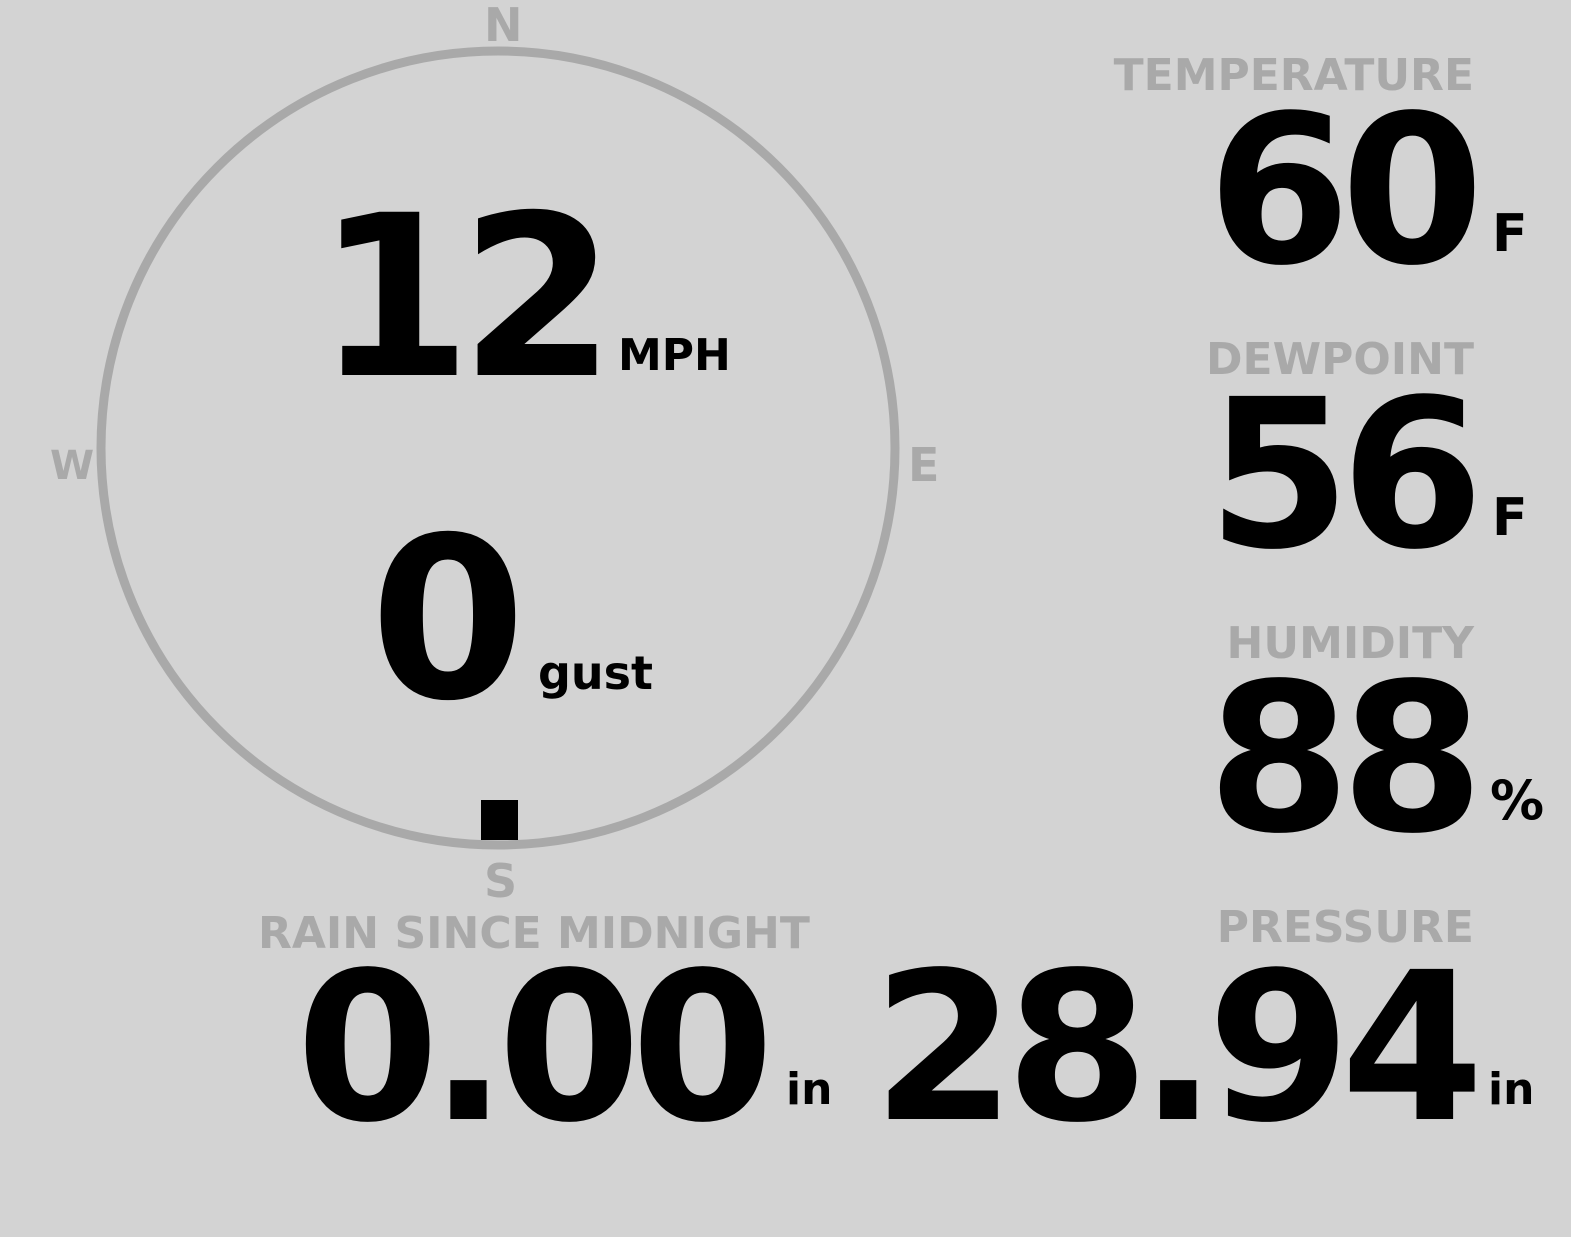 This screenshot has width=1571, height=1237. Describe the element at coordinates (1510, 518) in the screenshot. I see `dewpoint-unit: F` at that location.